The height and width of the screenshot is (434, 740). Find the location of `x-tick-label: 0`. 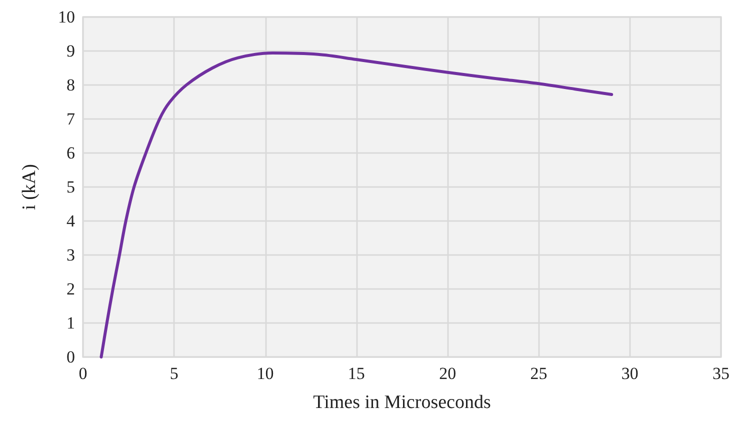

x-tick-label: 0 is located at coordinates (83, 373).